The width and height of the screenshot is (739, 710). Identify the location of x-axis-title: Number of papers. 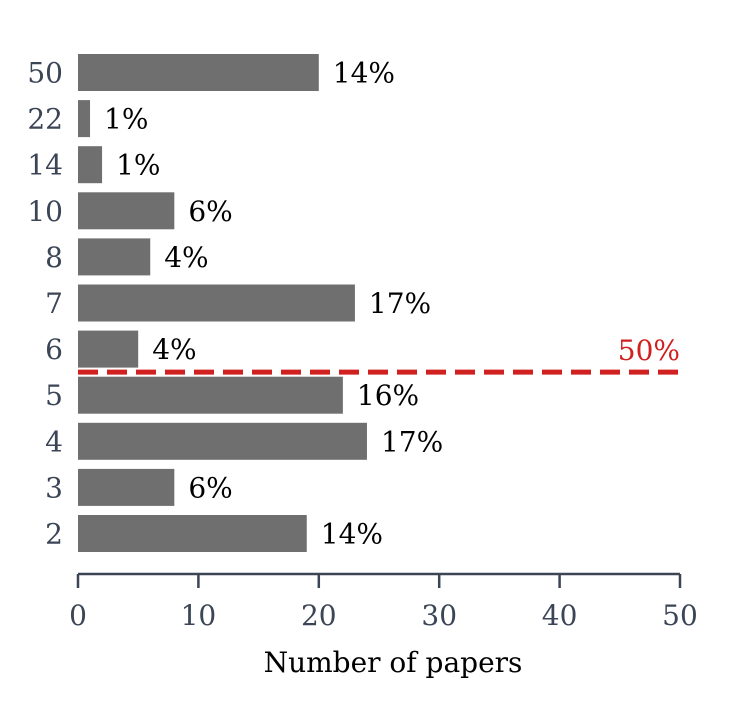
(393, 662).